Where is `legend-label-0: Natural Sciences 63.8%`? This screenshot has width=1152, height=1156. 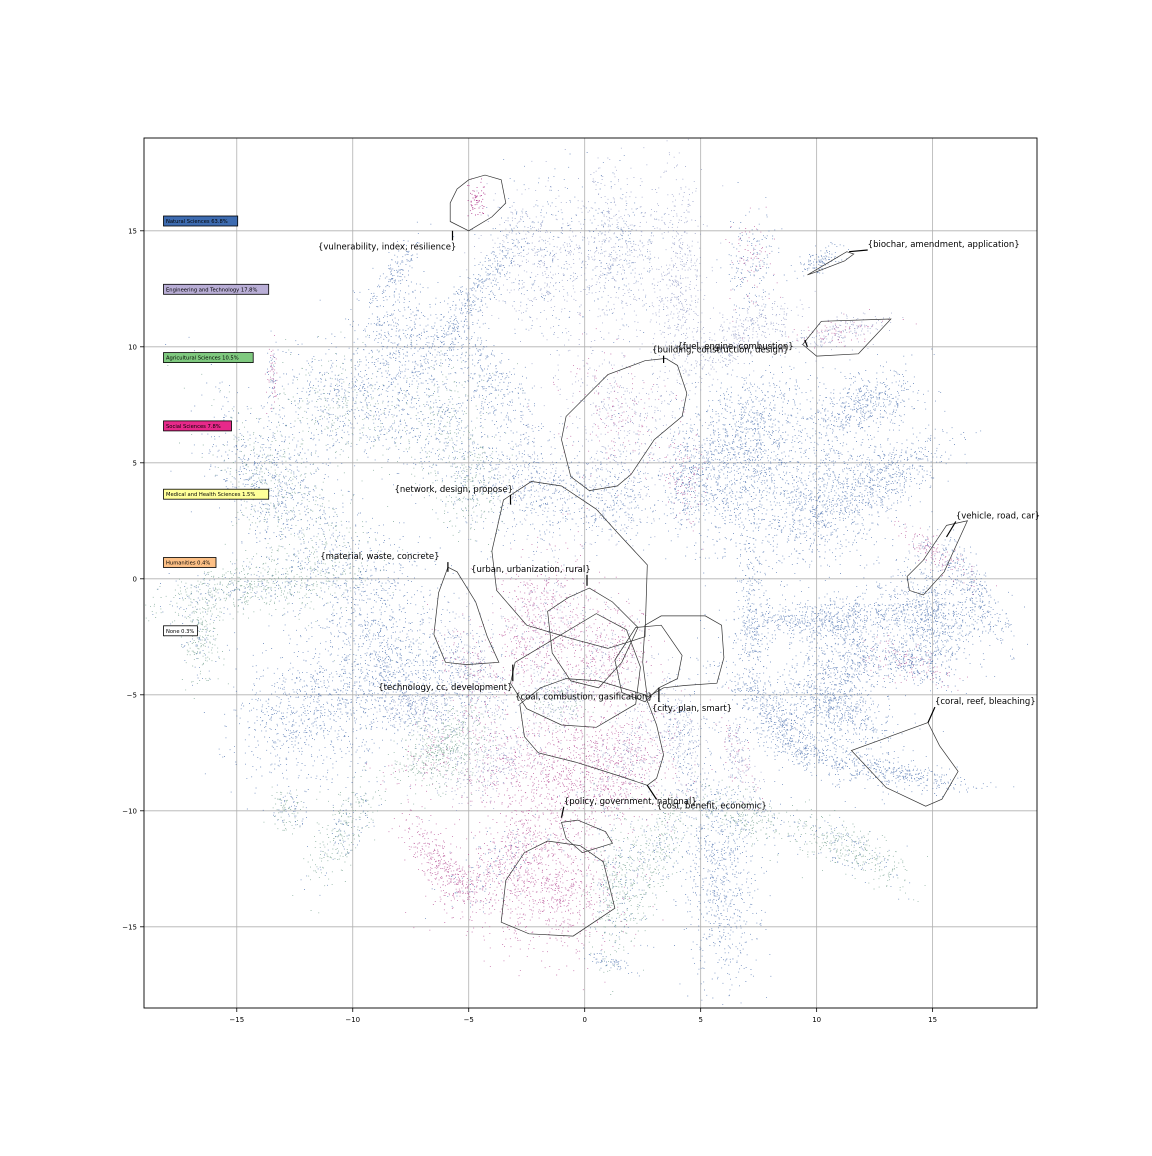
legend-label-0: Natural Sciences 63.8% is located at coordinates (197, 222).